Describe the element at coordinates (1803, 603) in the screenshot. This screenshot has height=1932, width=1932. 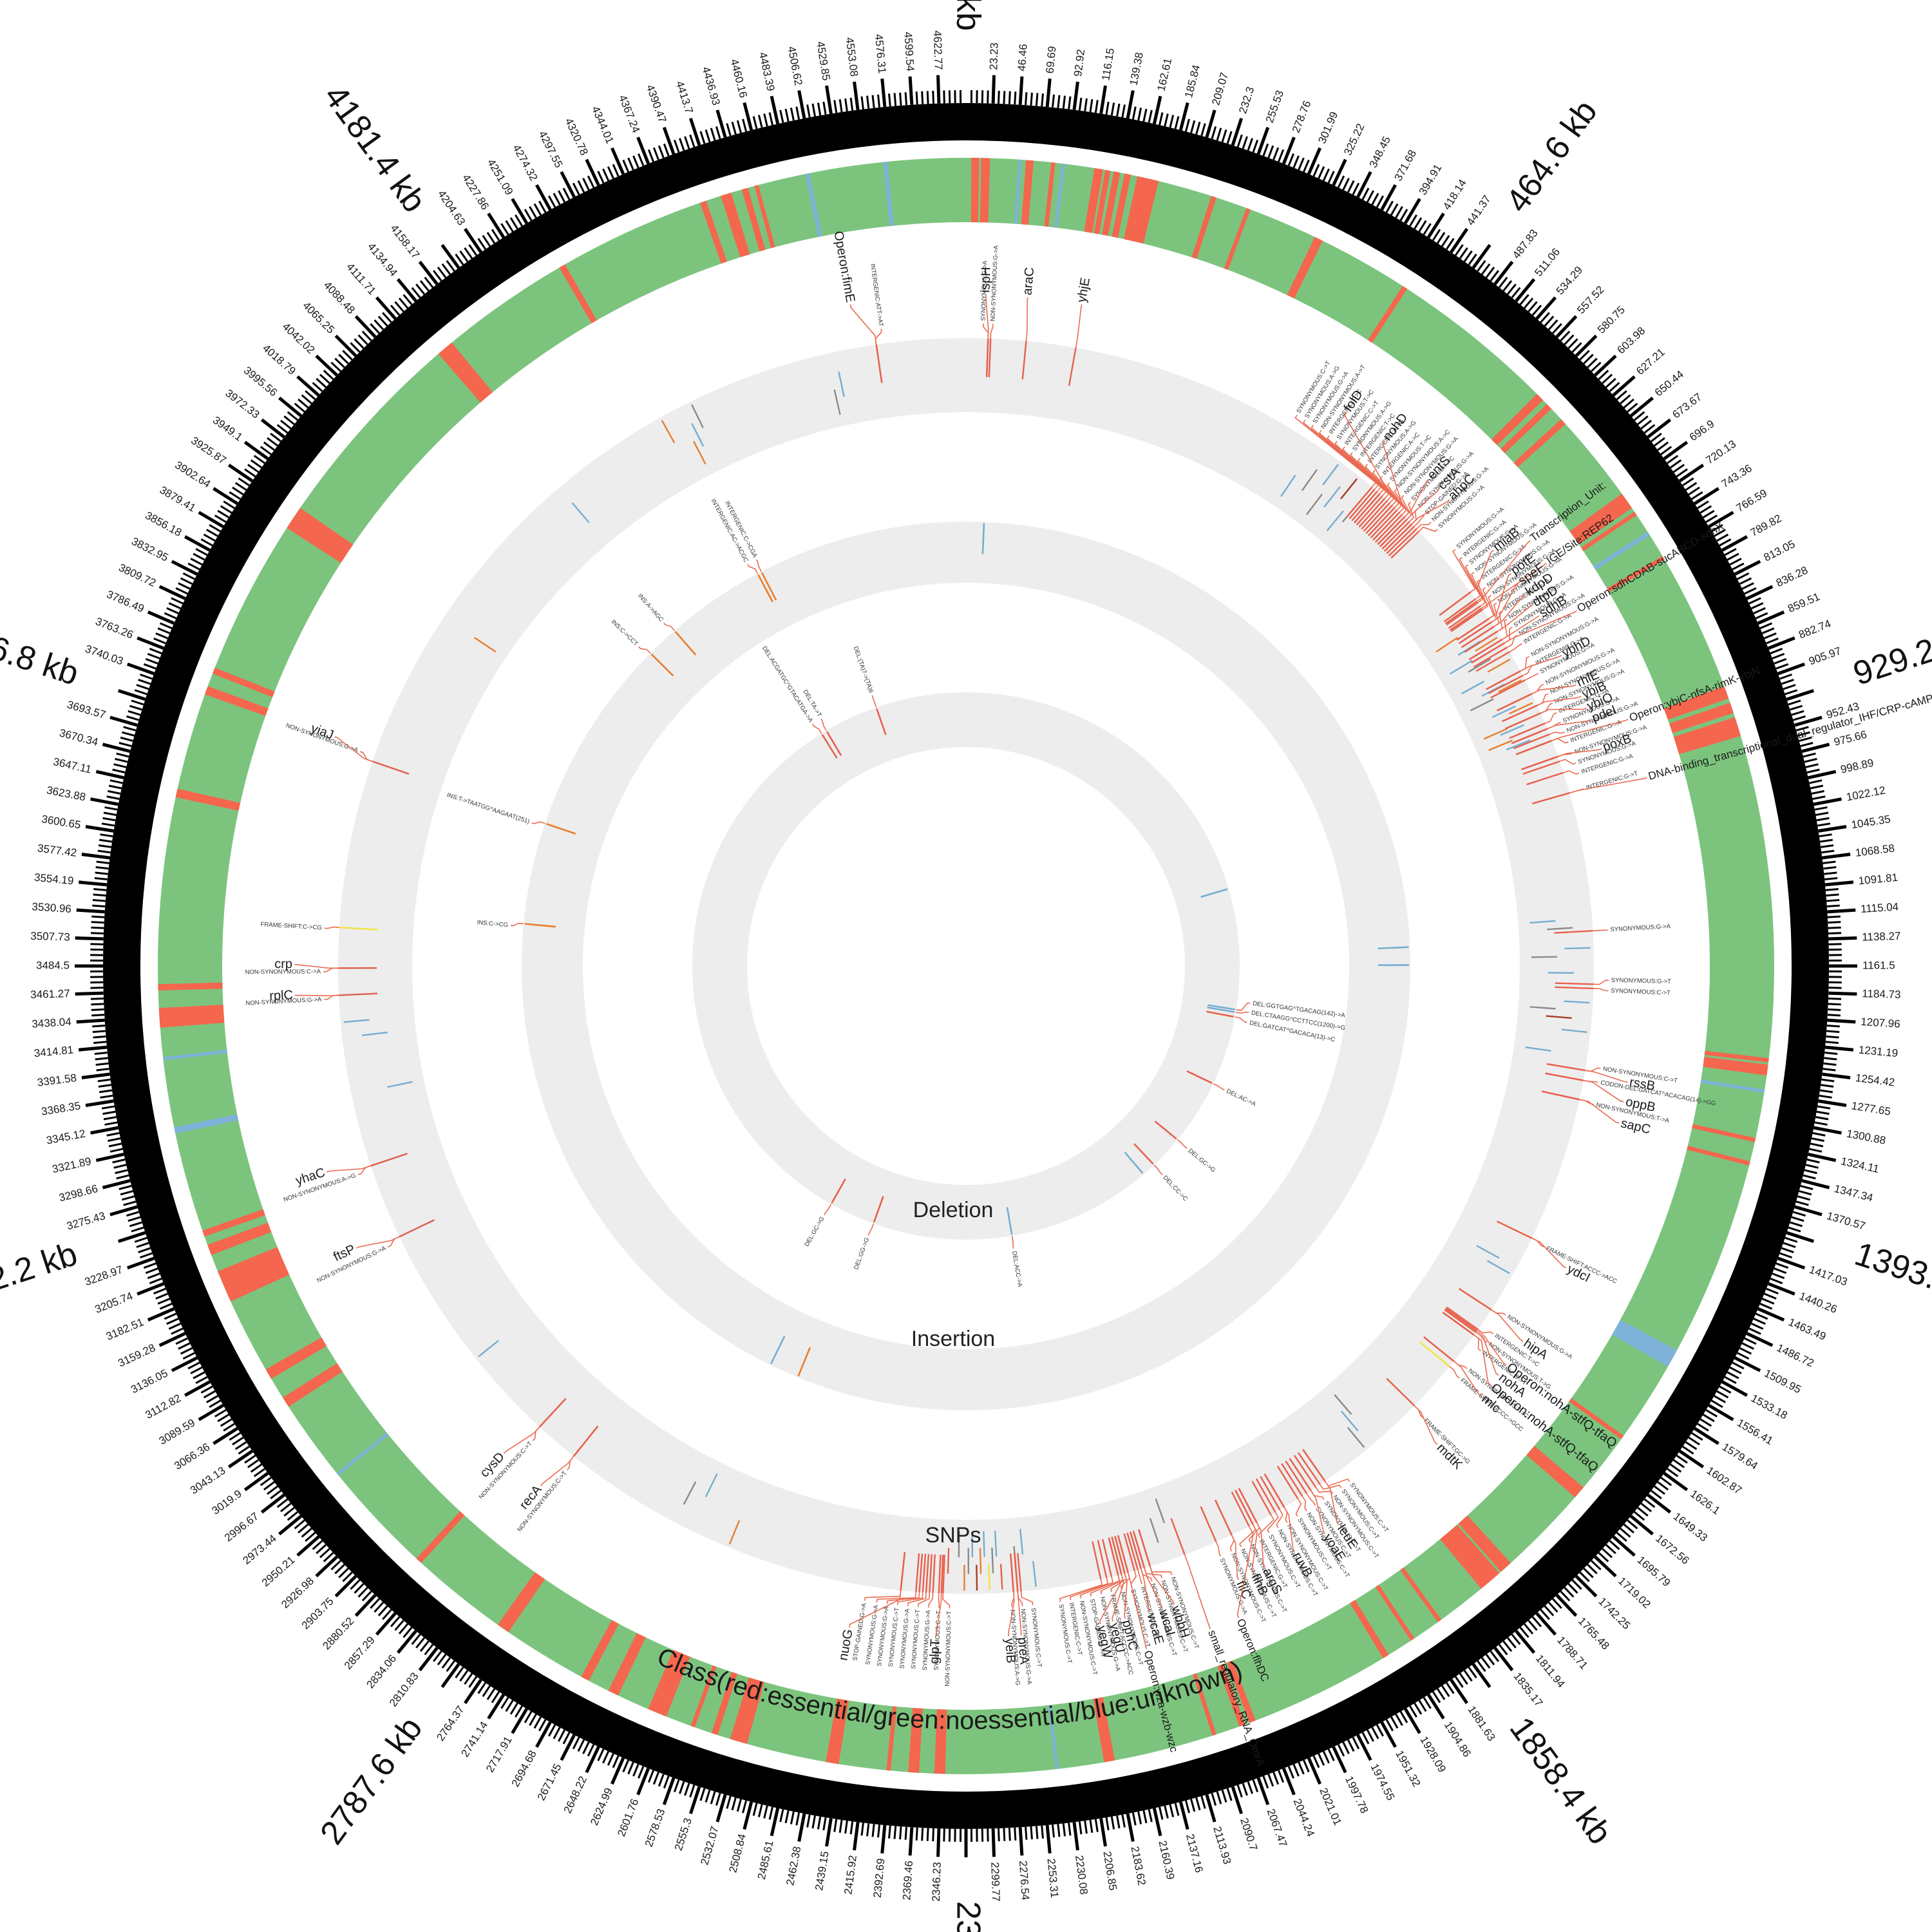
I see `axis-tick-label: 859.51` at that location.